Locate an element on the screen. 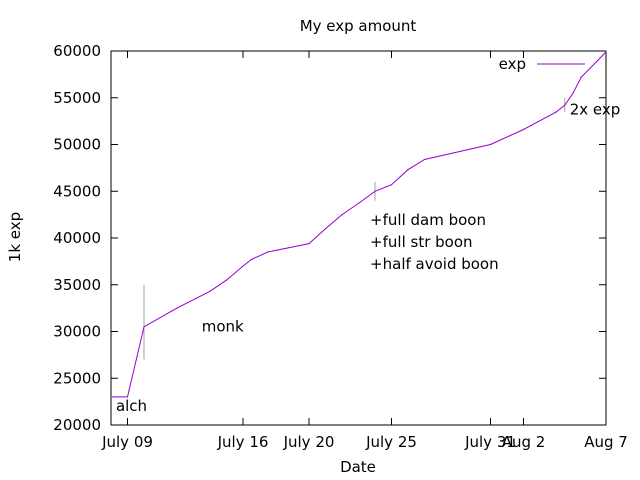 The height and width of the screenshot is (480, 640). y-tick-label: 45000 is located at coordinates (77, 191).